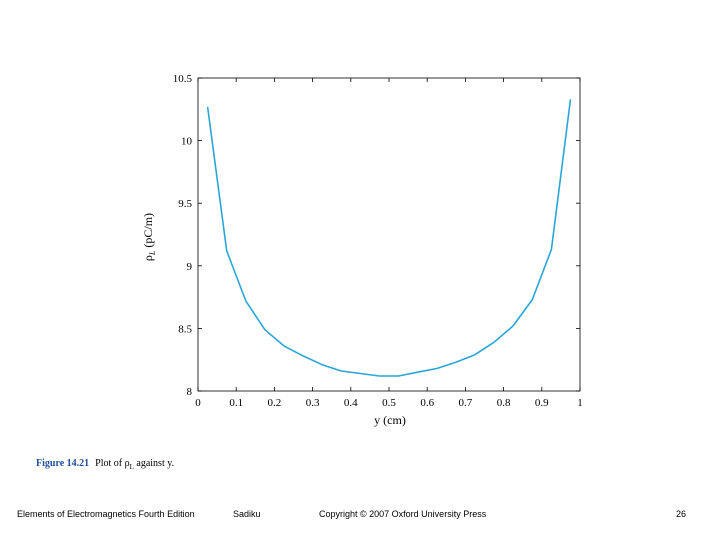  What do you see at coordinates (187, 142) in the screenshot?
I see `y-tick-label: 10` at bounding box center [187, 142].